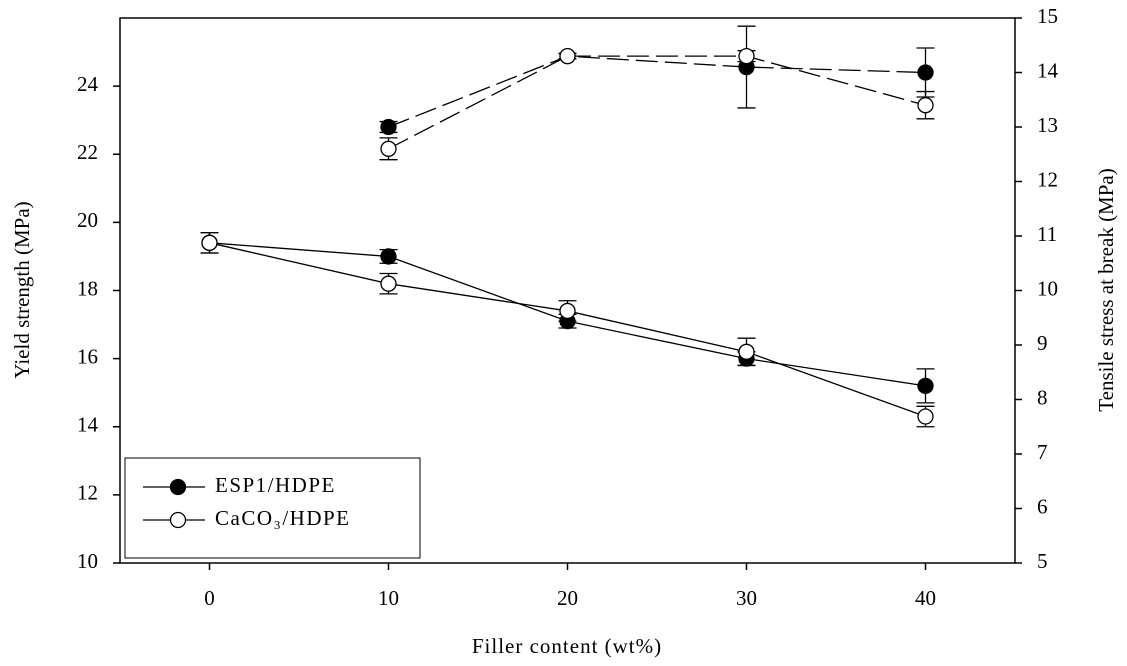  Describe the element at coordinates (1042, 452) in the screenshot. I see `y2-tick-label: 7` at that location.